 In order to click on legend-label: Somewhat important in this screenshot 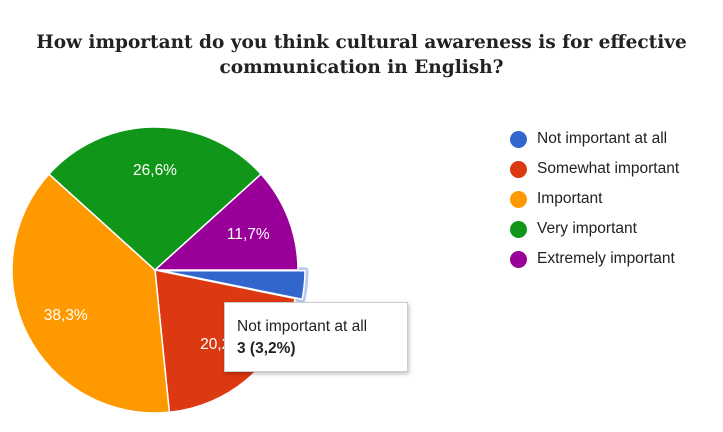, I will do `click(608, 169)`.